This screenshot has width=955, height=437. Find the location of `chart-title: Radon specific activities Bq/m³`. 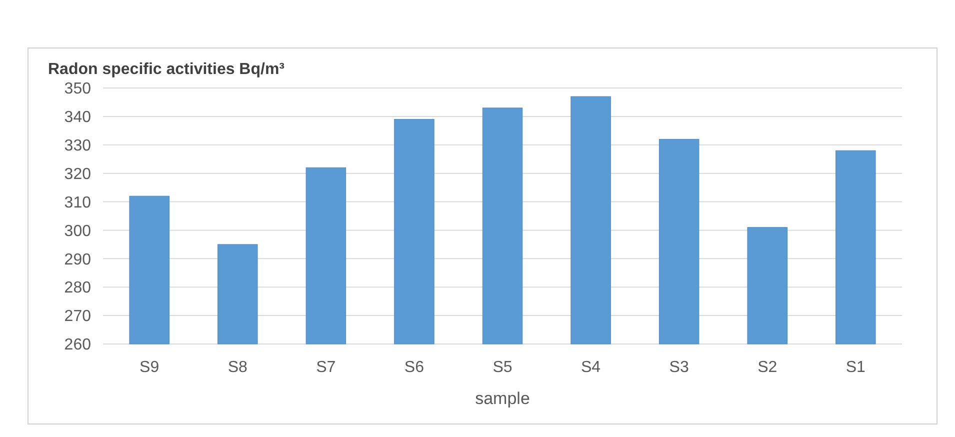

chart-title: Radon specific activities Bq/m³ is located at coordinates (166, 69).